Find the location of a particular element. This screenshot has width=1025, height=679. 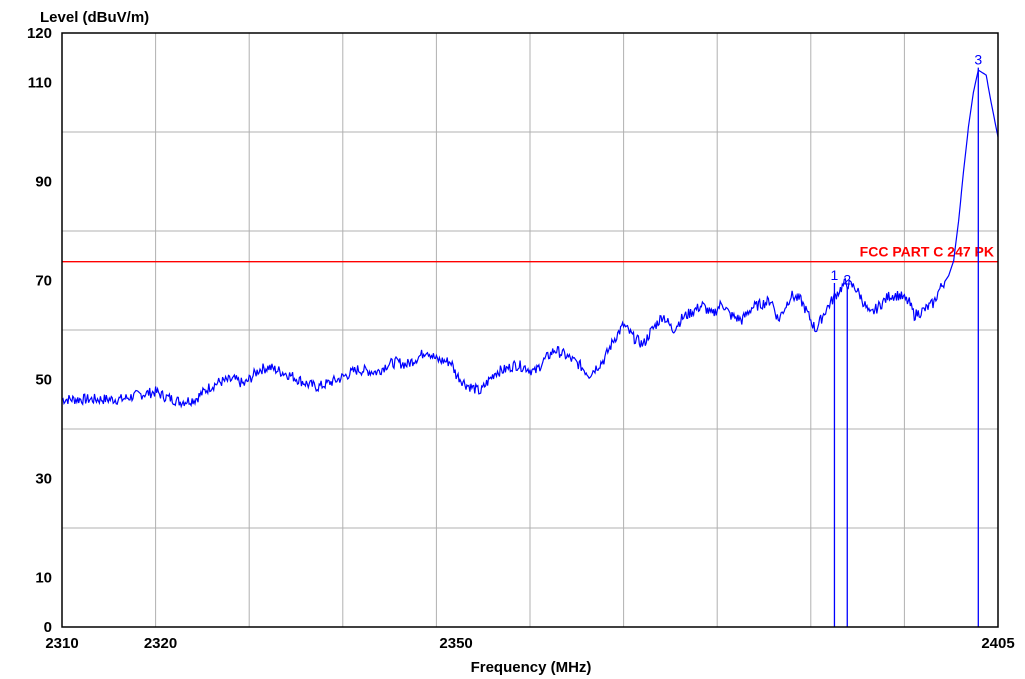

x-tick-2310: 2310 is located at coordinates (61, 643).